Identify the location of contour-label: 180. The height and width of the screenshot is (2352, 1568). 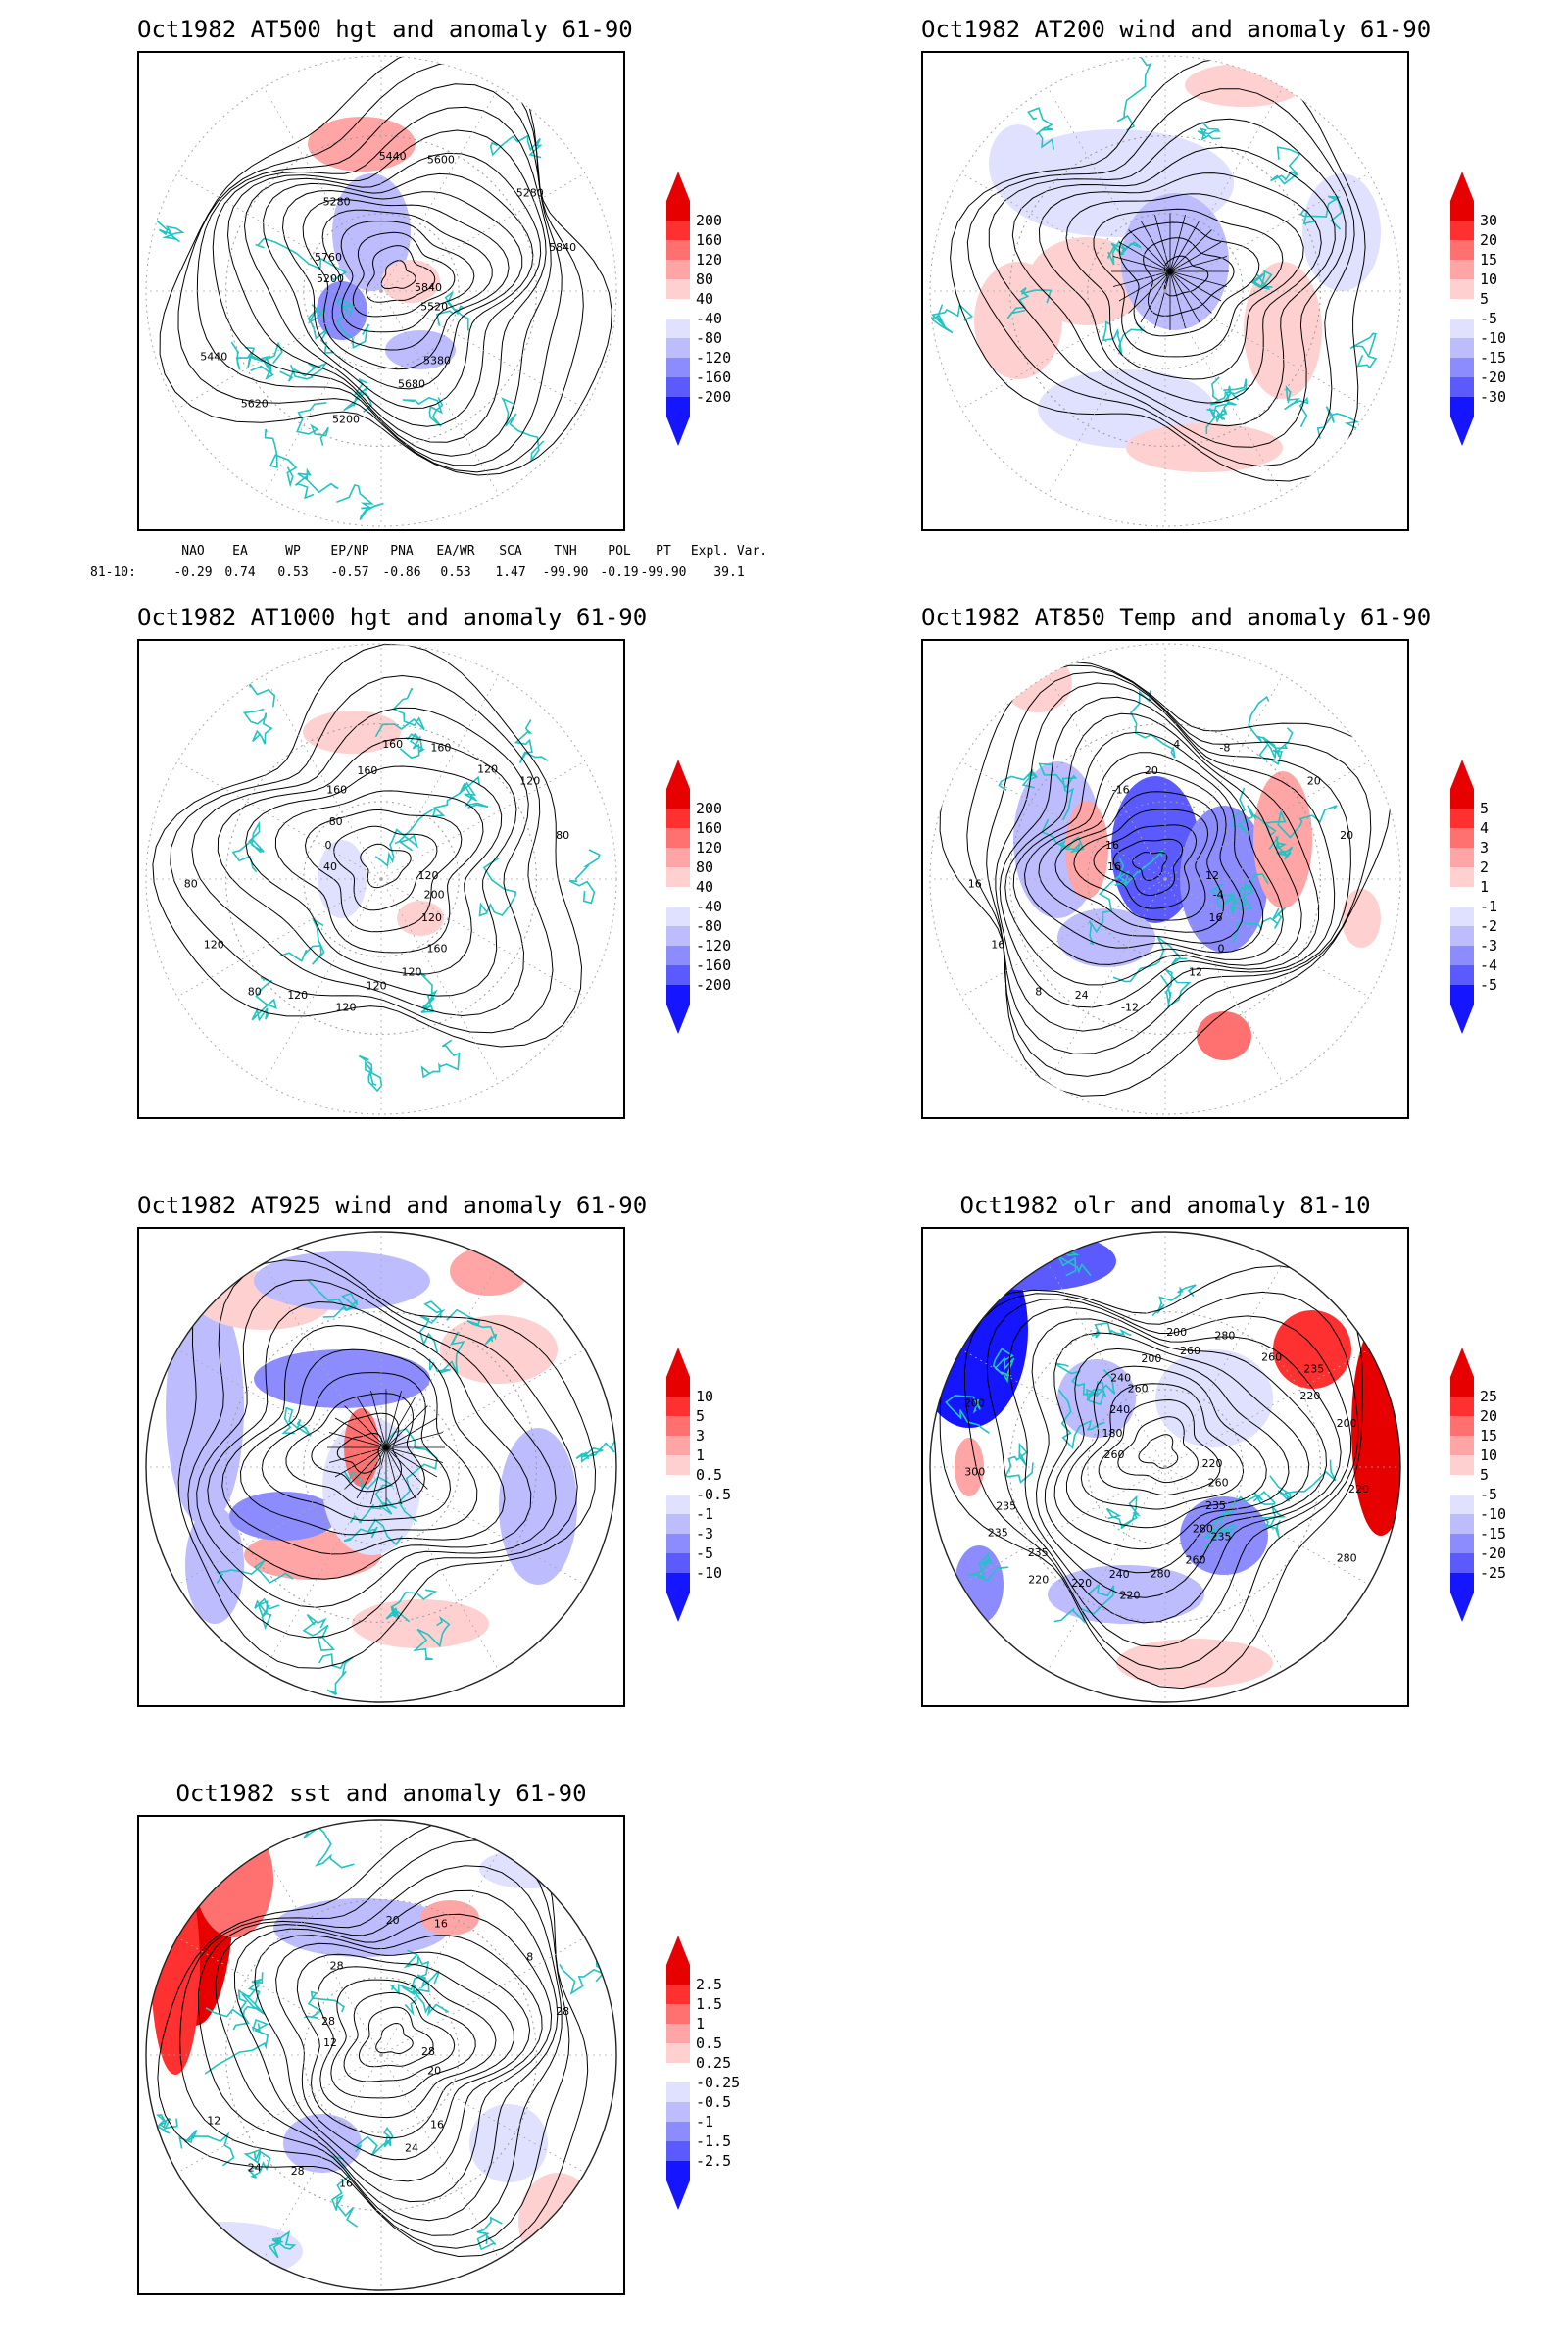
(1112, 1433).